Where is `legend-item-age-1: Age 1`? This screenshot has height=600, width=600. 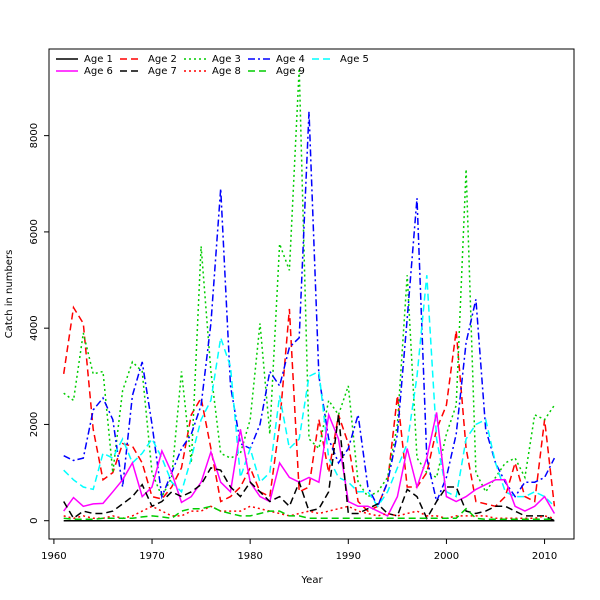 legend-item-age-1: Age 1 is located at coordinates (84, 59).